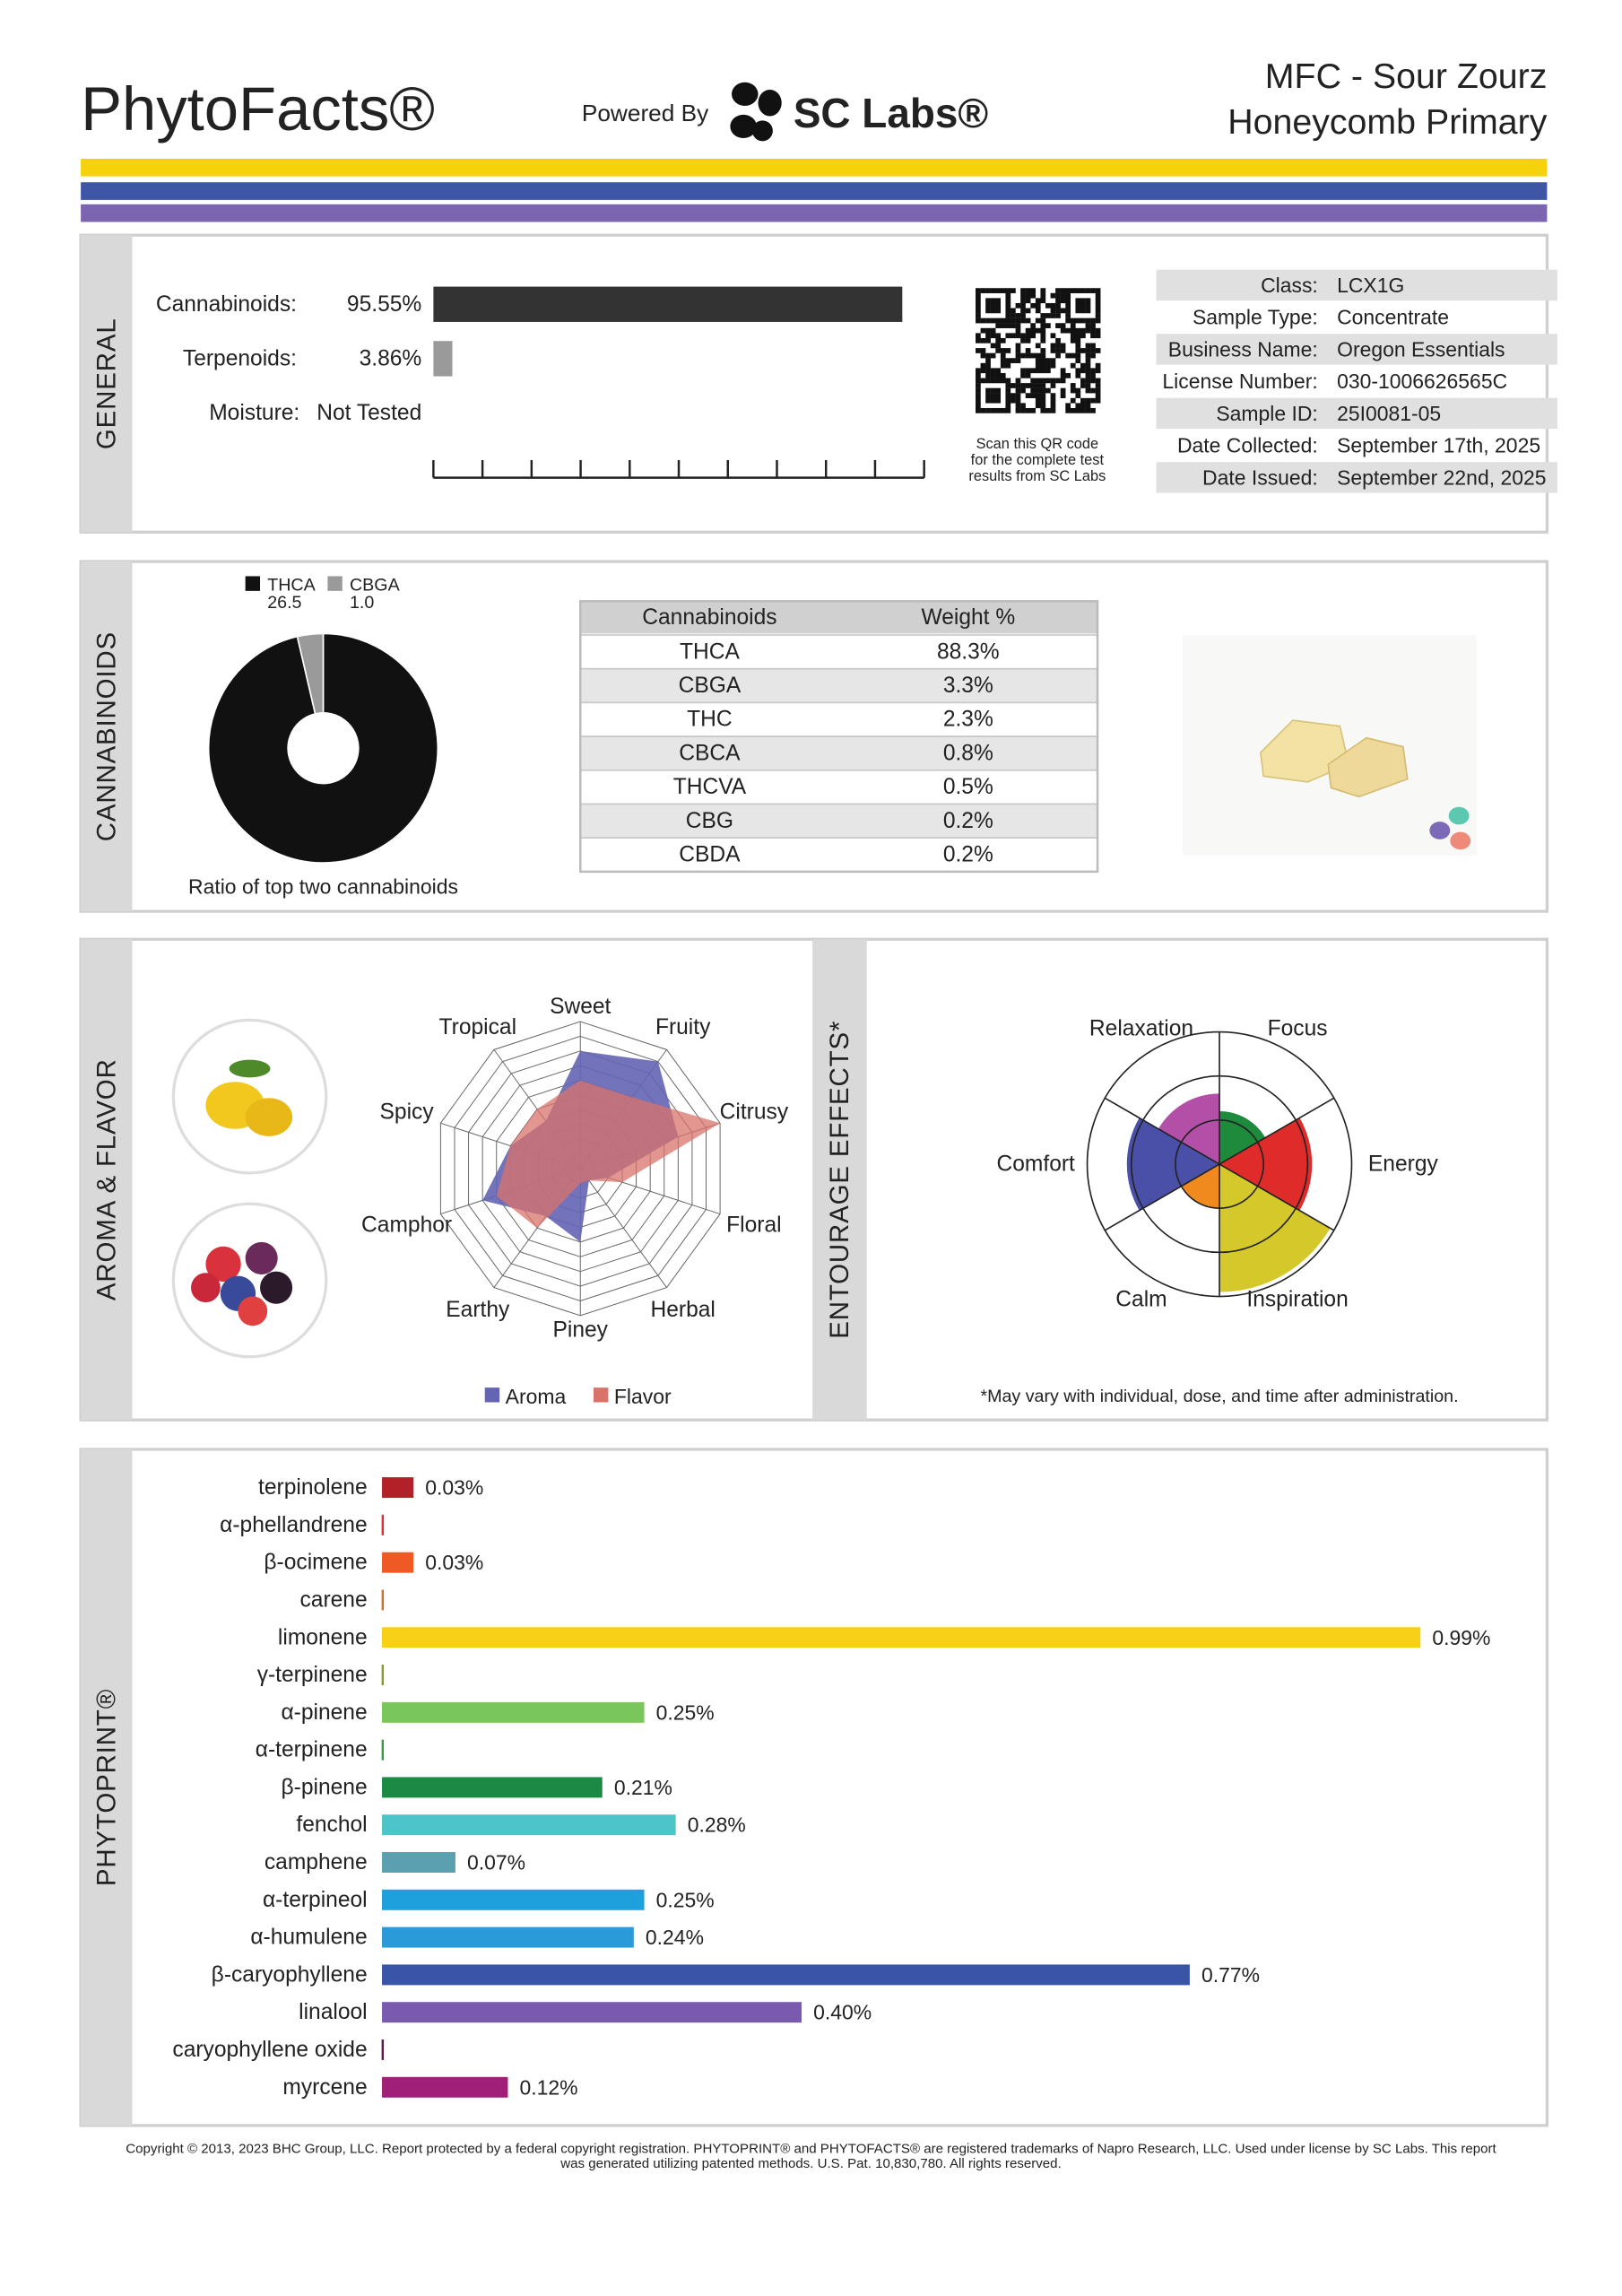 Image resolution: width=1622 pixels, height=2296 pixels. I want to click on terpene-value: 0.12%, so click(549, 2087).